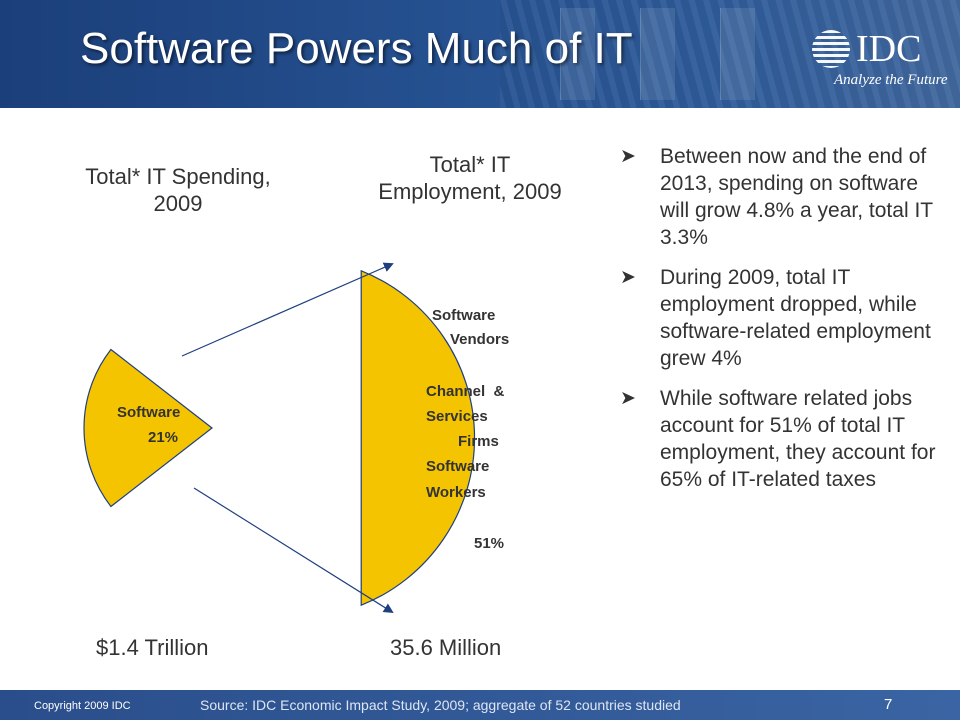  What do you see at coordinates (293, 550) in the screenshot?
I see `connector-arrow-bottom` at bounding box center [293, 550].